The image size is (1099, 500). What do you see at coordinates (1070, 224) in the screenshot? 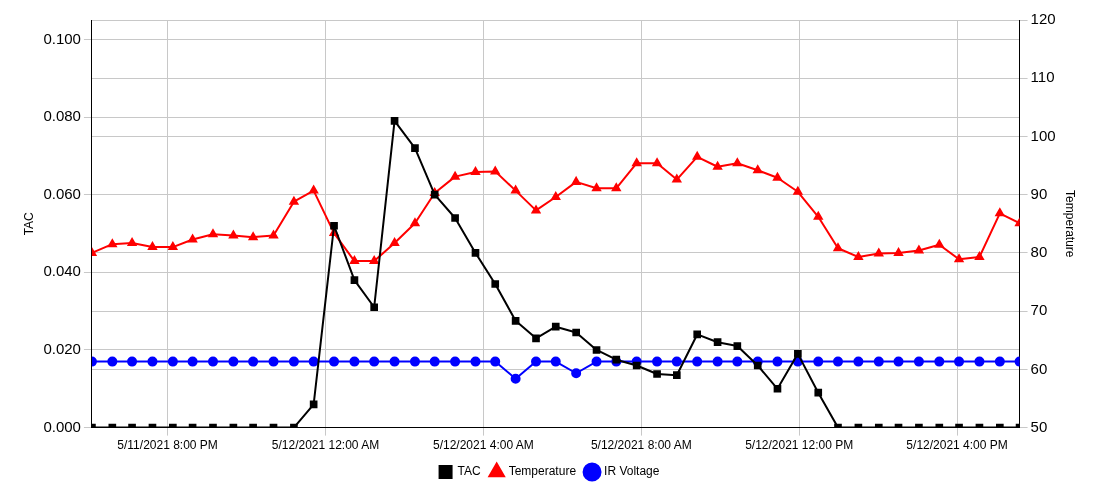
I see `y2-axis-title: Temperature` at bounding box center [1070, 224].